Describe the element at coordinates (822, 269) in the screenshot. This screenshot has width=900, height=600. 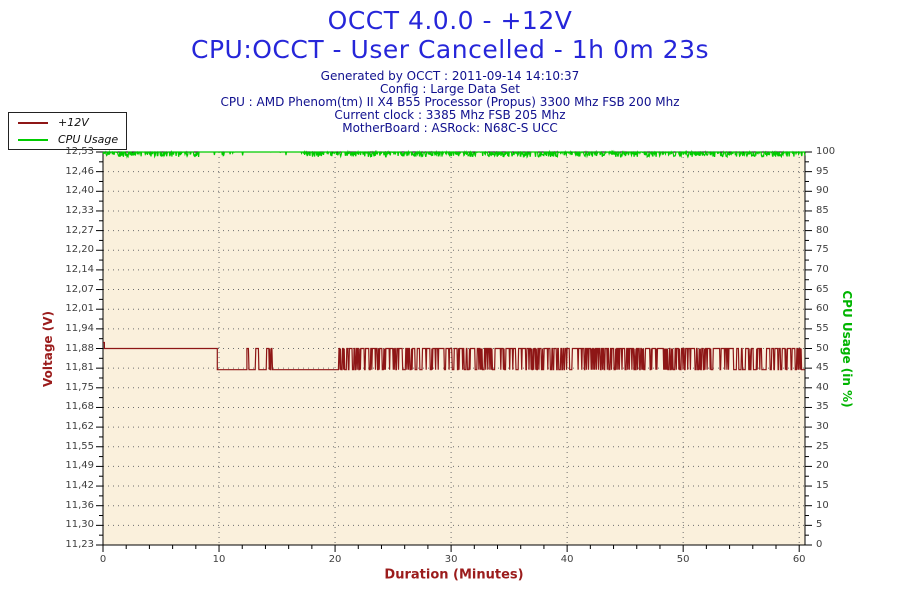
I see `y-right-tick-label: 70` at that location.